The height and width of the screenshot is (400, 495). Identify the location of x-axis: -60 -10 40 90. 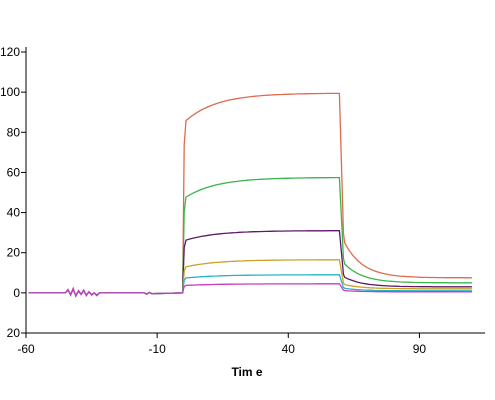
(251, 344).